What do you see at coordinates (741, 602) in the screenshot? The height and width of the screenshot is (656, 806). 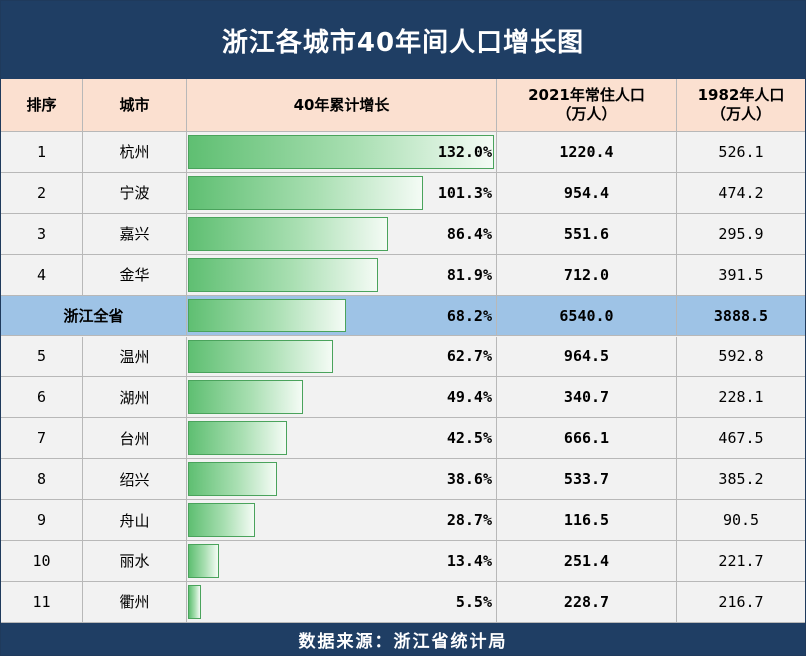 I see `row-pop-1982: 216.7` at bounding box center [741, 602].